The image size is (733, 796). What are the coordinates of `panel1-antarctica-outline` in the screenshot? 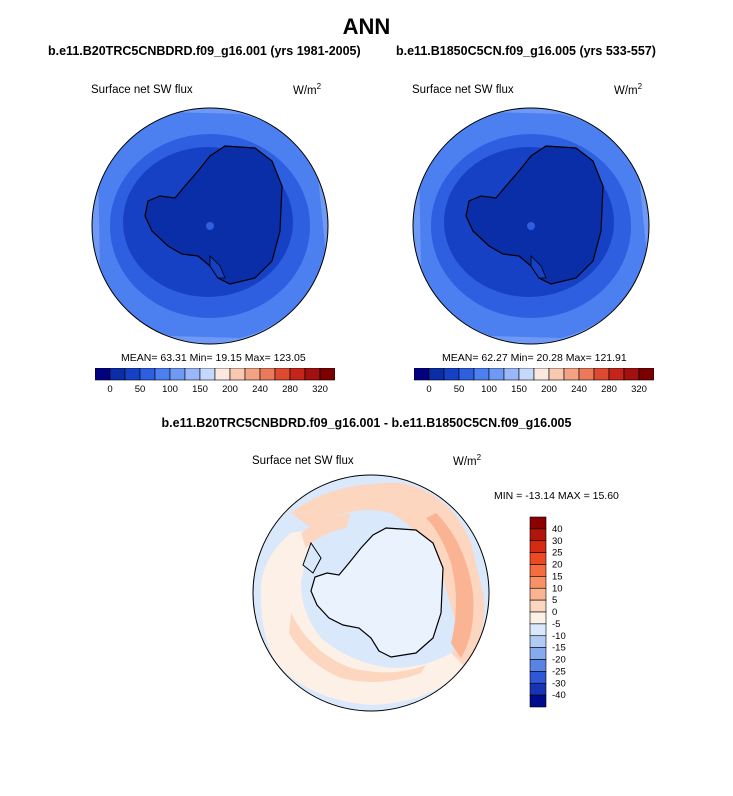 It's located at (213, 215).